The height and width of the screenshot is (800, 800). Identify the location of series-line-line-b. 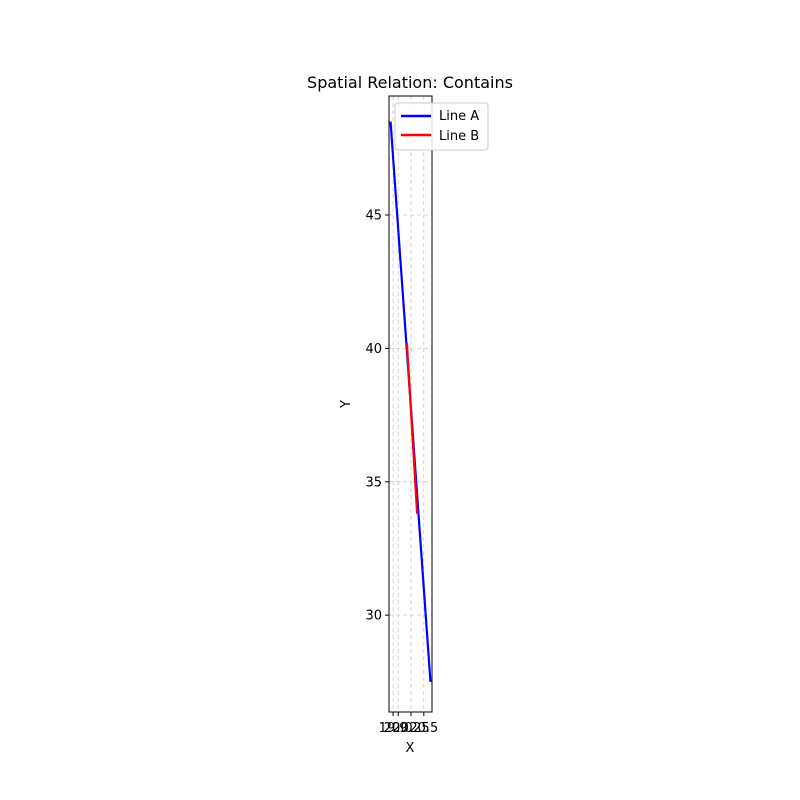
(412, 428).